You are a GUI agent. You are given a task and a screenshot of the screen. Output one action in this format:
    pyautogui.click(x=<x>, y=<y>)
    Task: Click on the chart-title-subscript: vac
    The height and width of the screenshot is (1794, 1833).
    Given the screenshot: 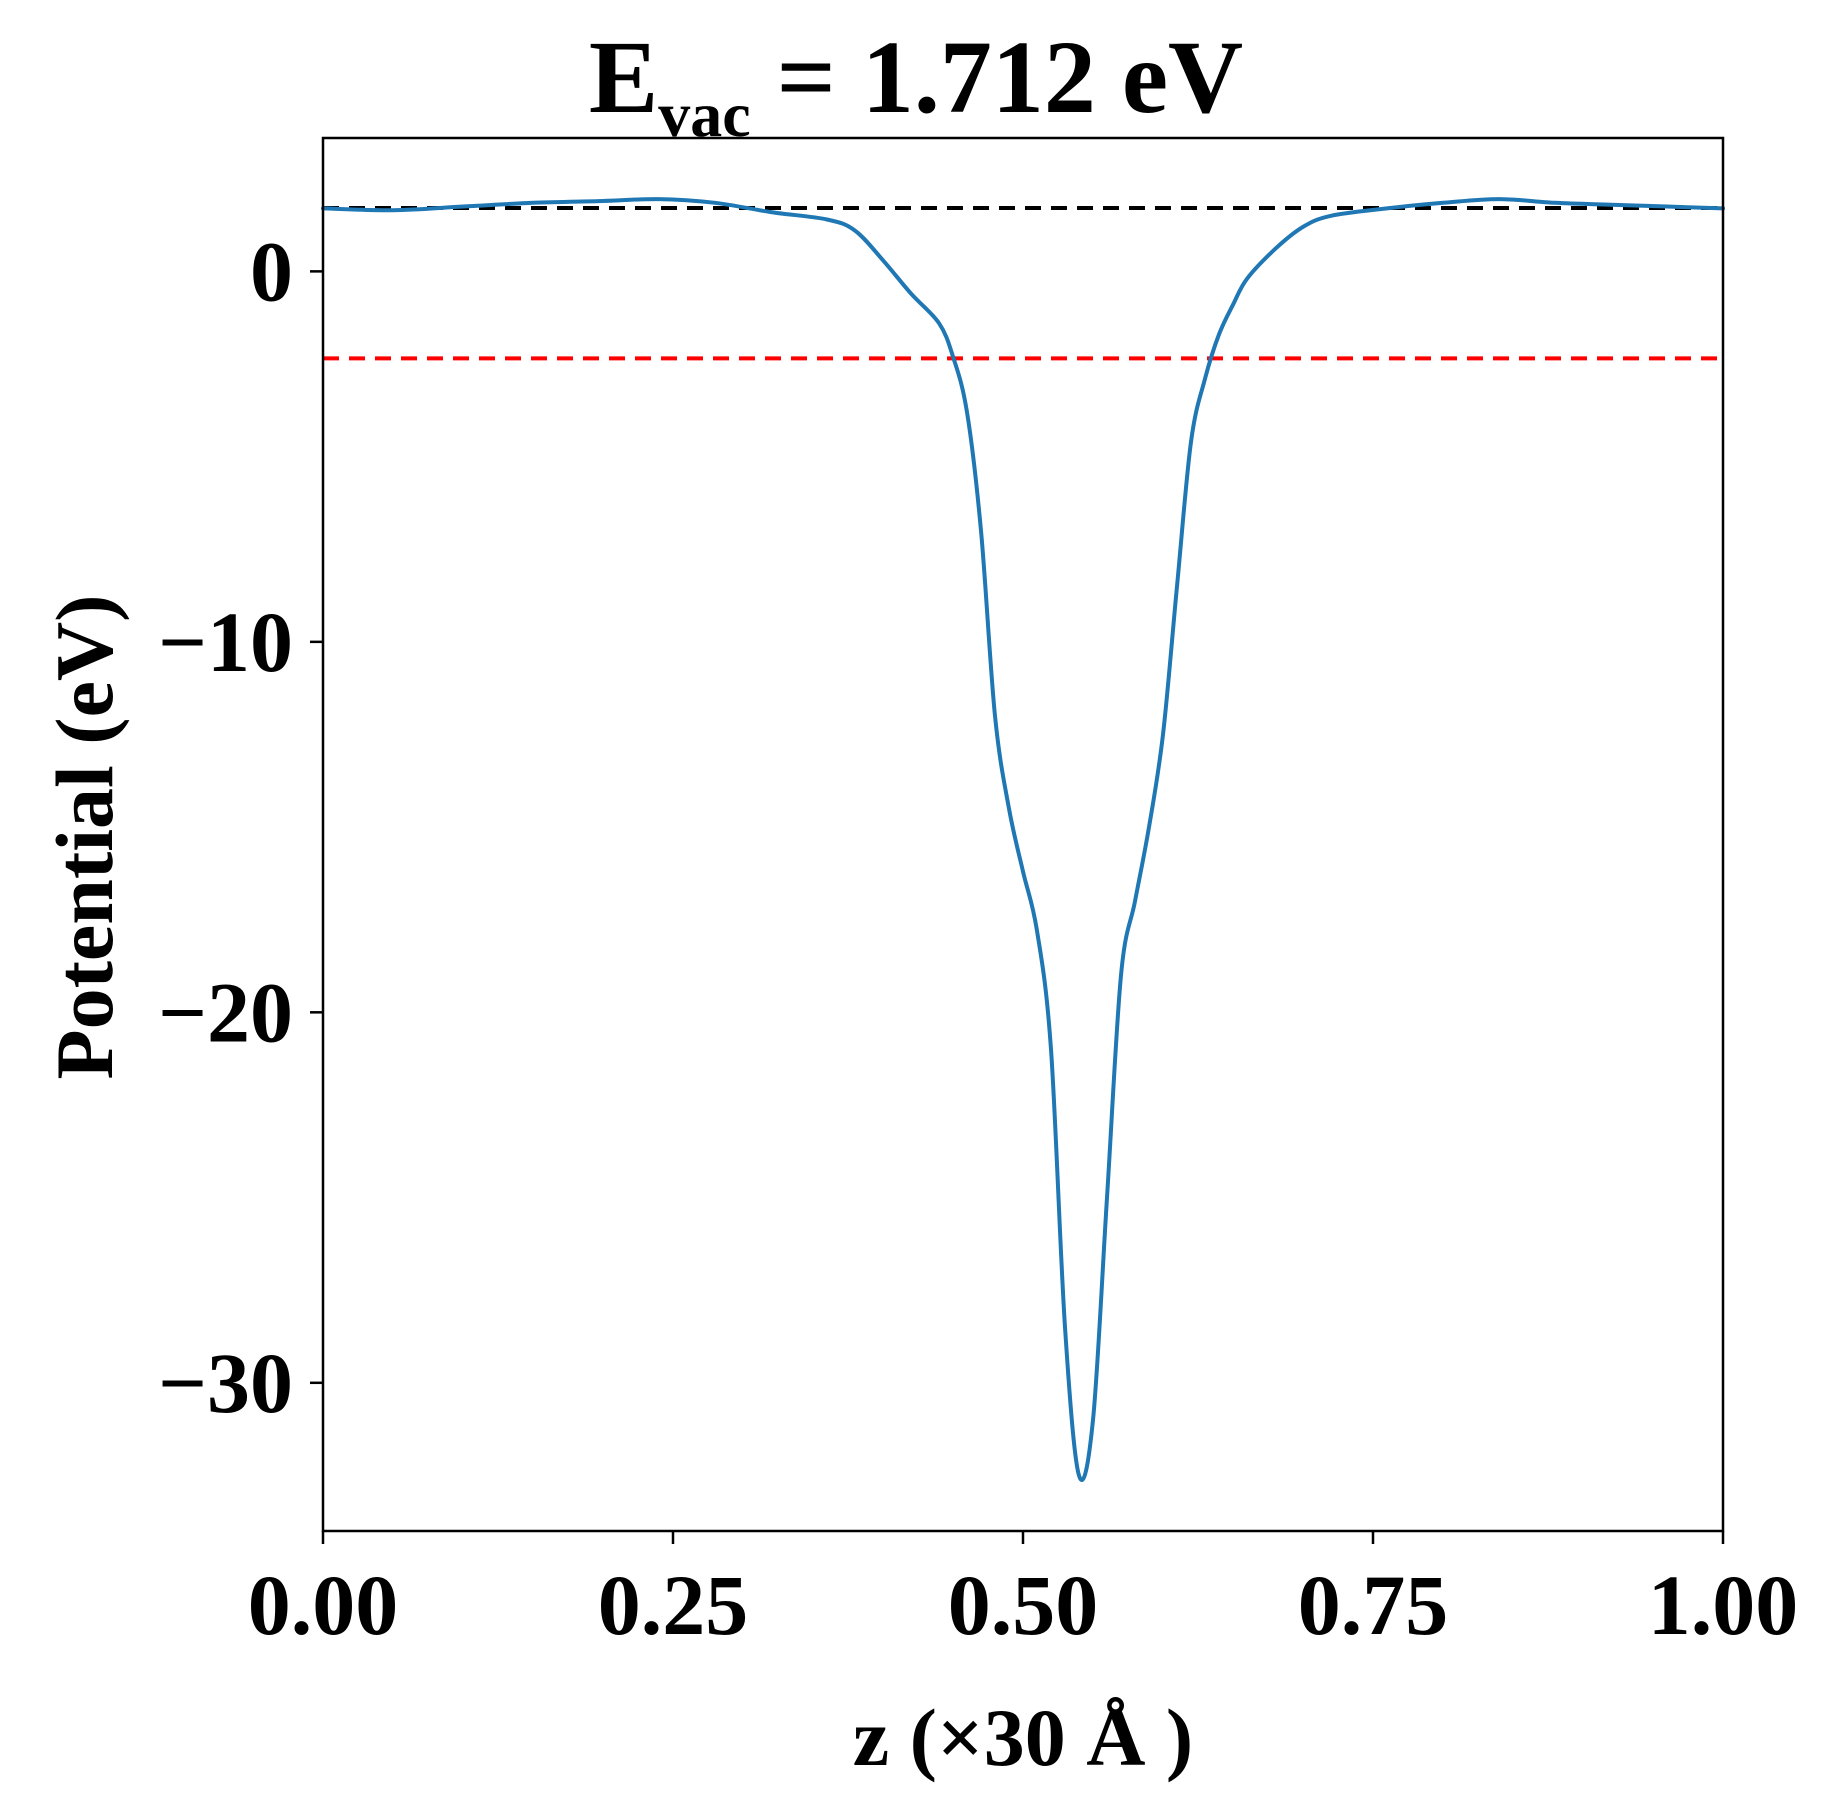 What is the action you would take?
    pyautogui.click(x=704, y=114)
    